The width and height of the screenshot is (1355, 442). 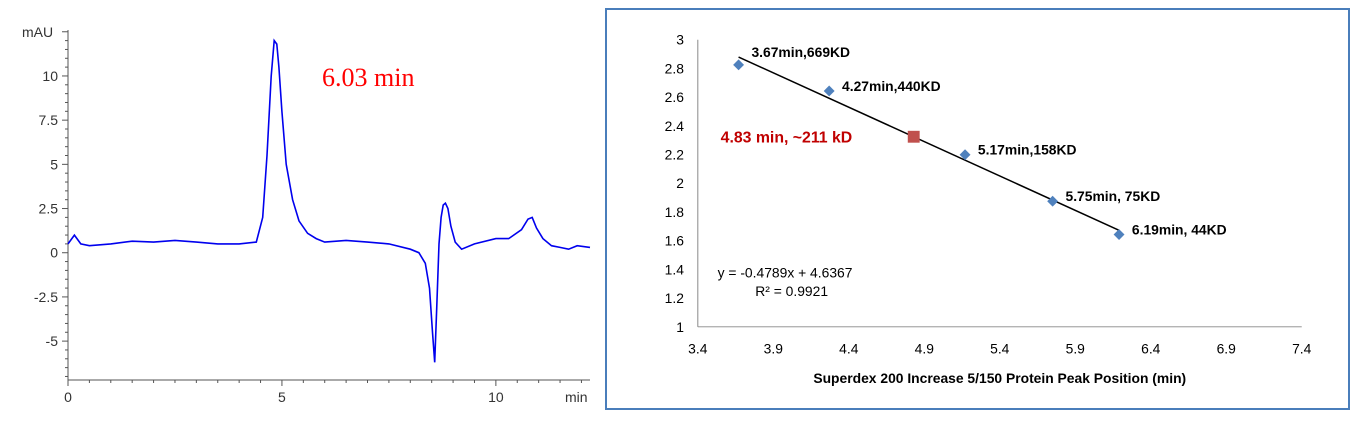 I want to click on y-tick-label: -2.5, so click(x=46, y=297).